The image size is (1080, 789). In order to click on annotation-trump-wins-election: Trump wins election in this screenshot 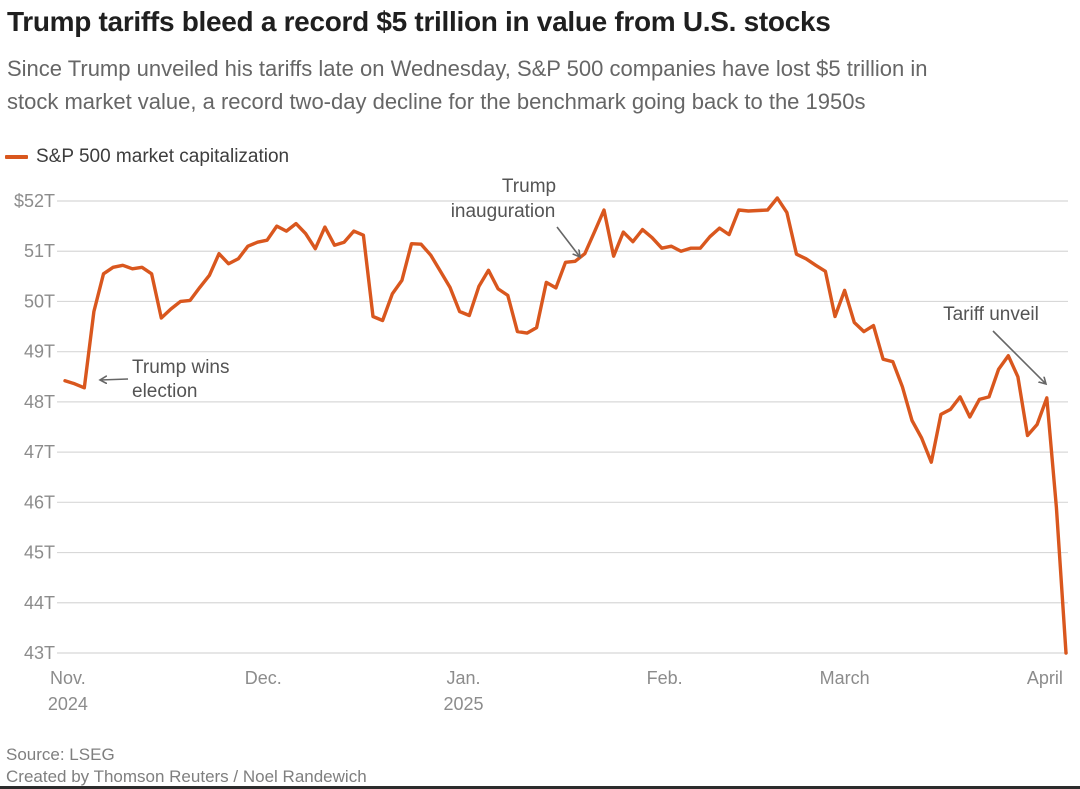, I will do `click(180, 380)`.